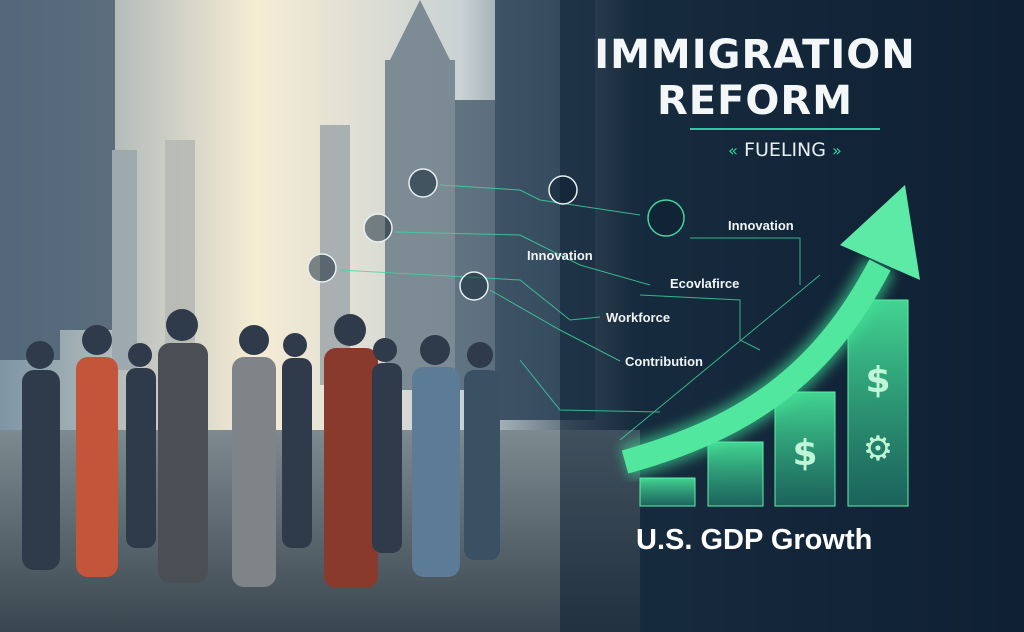 This screenshot has height=632, width=1024. Describe the element at coordinates (423, 183) in the screenshot. I see `scales-icon` at that location.